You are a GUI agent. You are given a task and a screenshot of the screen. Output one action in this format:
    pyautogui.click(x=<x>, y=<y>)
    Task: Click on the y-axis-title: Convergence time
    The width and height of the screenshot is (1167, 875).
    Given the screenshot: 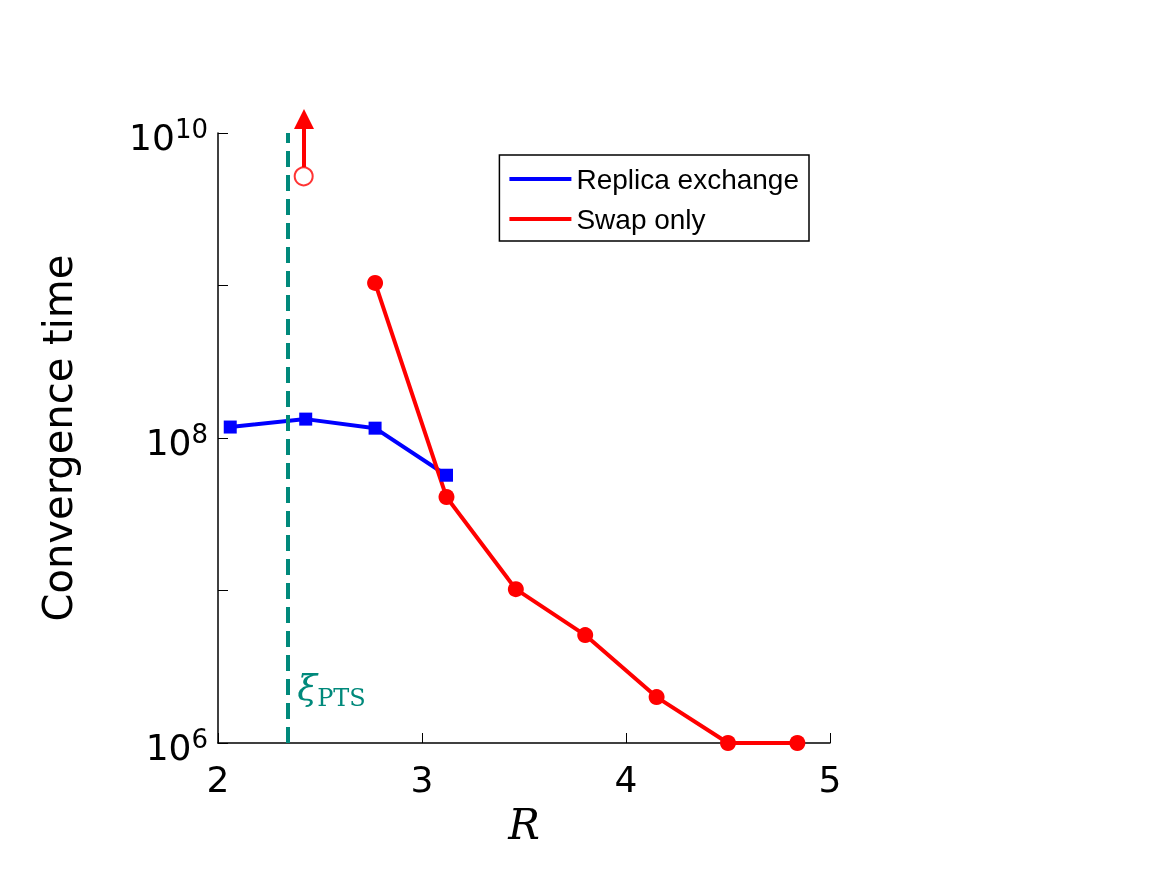 What is the action you would take?
    pyautogui.click(x=58, y=438)
    